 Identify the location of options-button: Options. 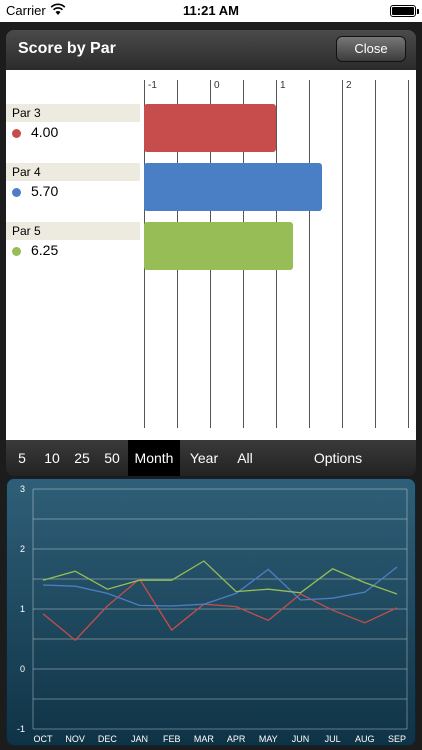
(338, 458).